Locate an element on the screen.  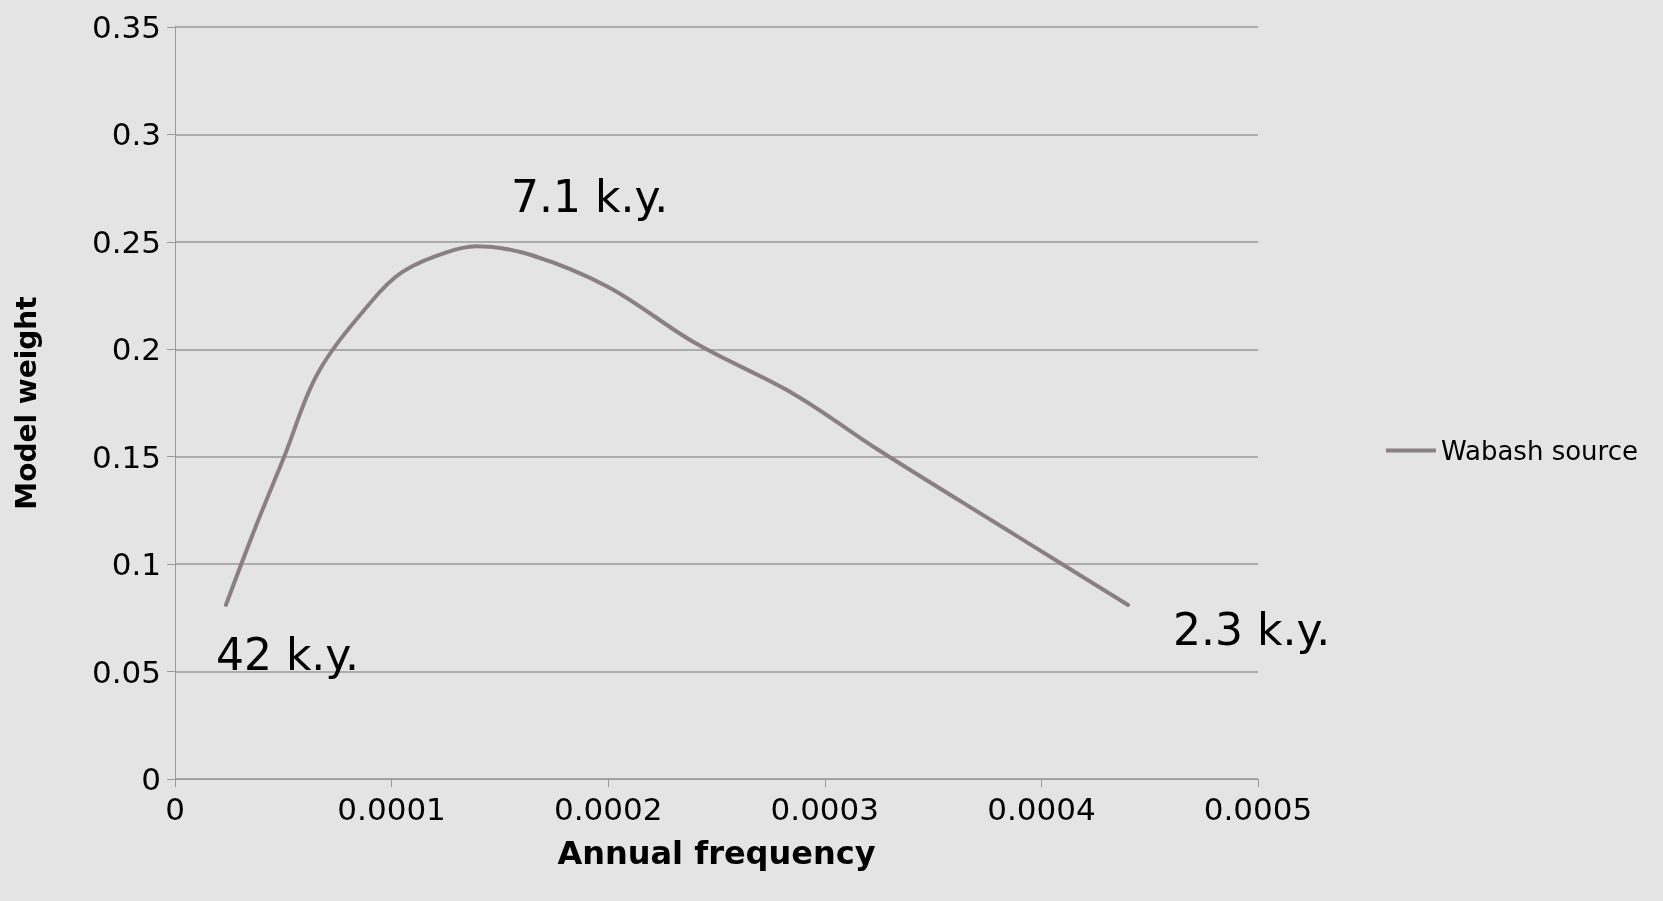
x-tick-label: 0.0001 is located at coordinates (391, 808).